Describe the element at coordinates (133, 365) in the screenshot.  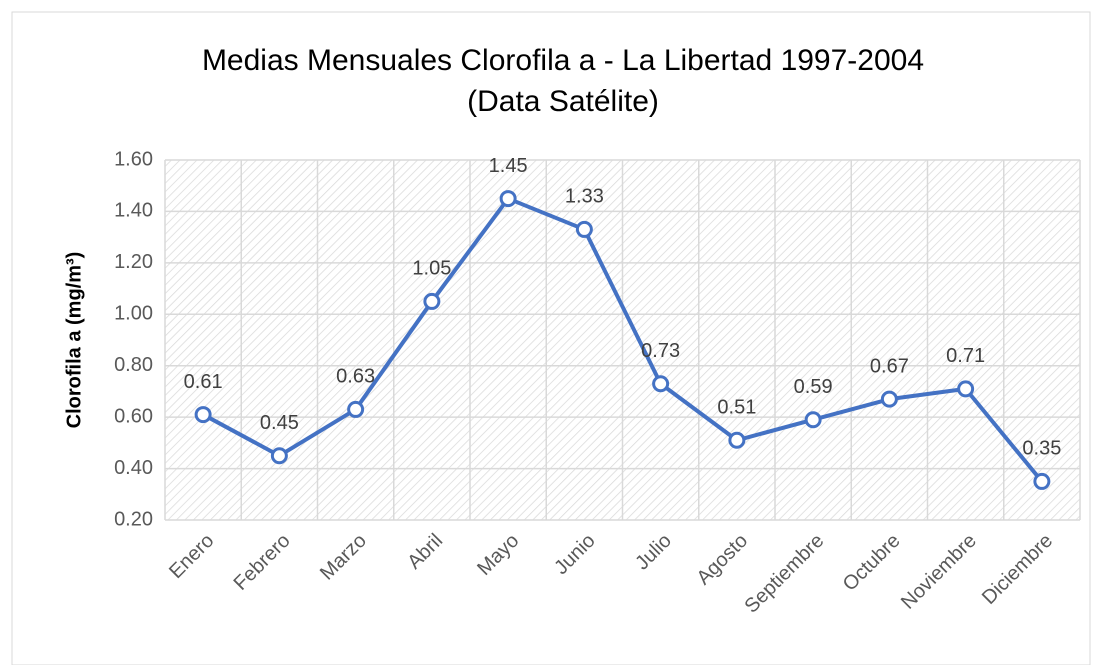
I see `y-tick-label: 0.80` at that location.